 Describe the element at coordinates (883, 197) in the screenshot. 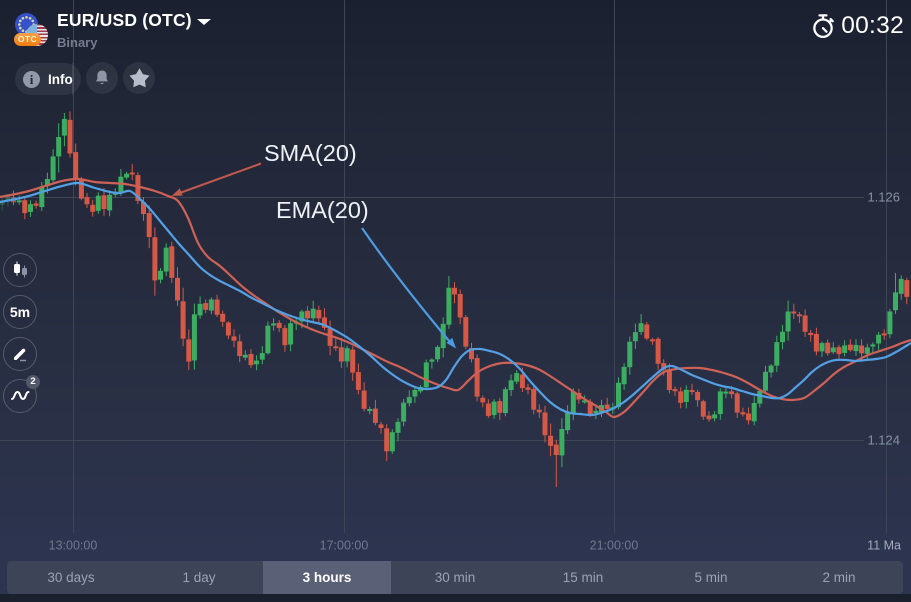

I see `svg-text: 1.126` at that location.